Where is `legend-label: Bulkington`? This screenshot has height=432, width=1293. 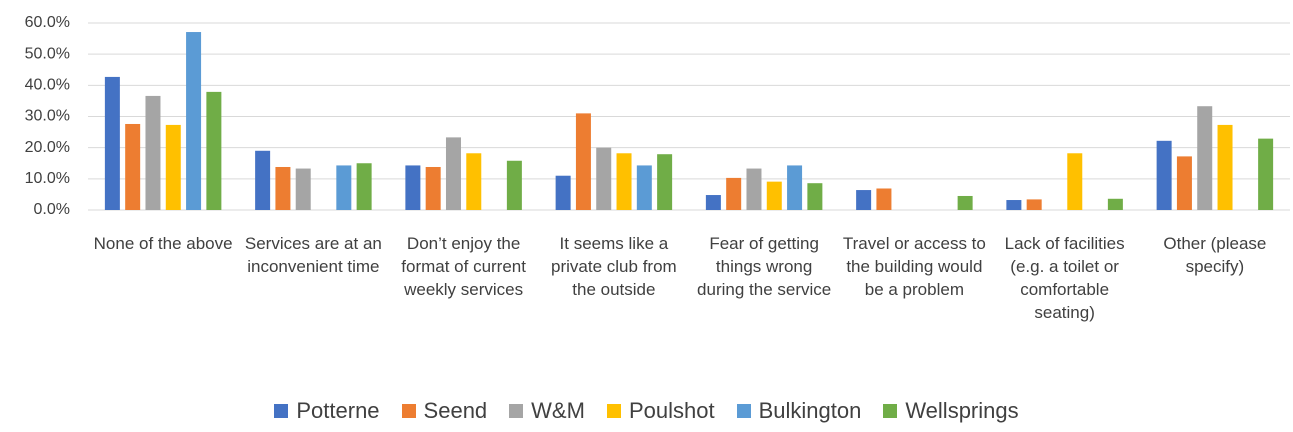 legend-label: Bulkington is located at coordinates (810, 410).